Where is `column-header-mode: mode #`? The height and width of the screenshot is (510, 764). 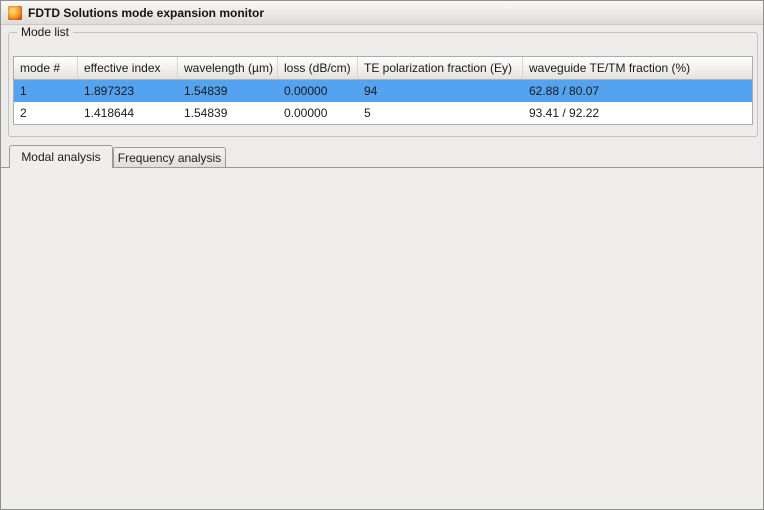
column-header-mode: mode # is located at coordinates (46, 68).